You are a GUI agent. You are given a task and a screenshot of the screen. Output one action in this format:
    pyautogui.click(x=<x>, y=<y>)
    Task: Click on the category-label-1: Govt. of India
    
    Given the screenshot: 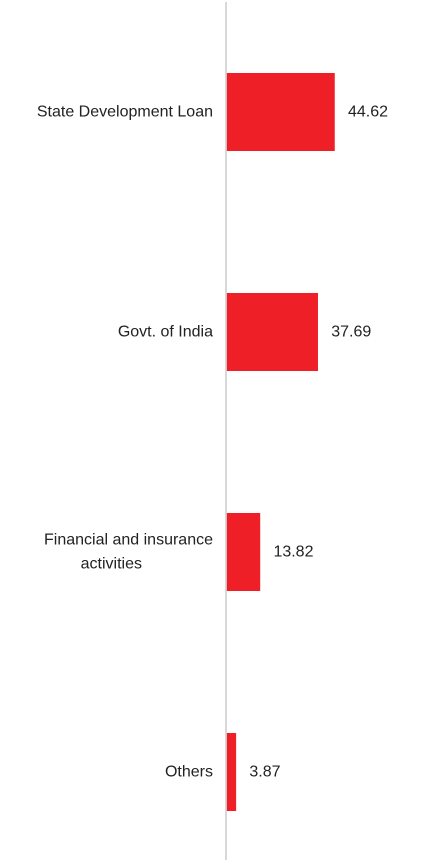 What is the action you would take?
    pyautogui.click(x=165, y=332)
    